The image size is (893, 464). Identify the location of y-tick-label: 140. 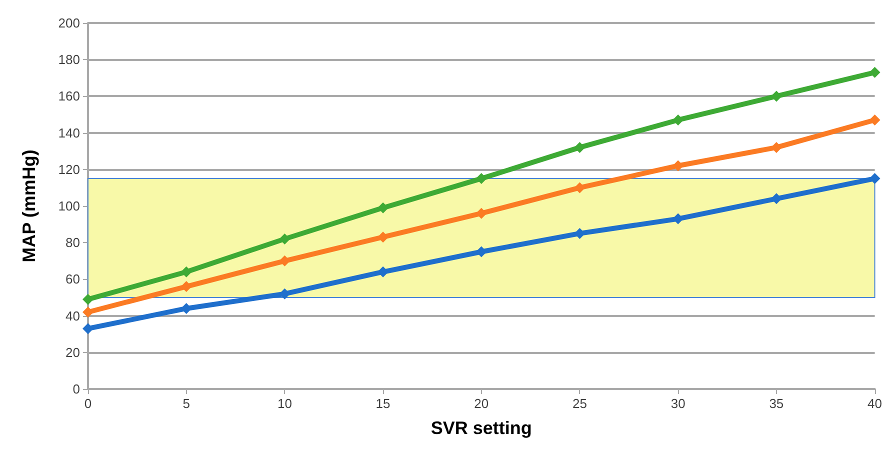
(69, 132).